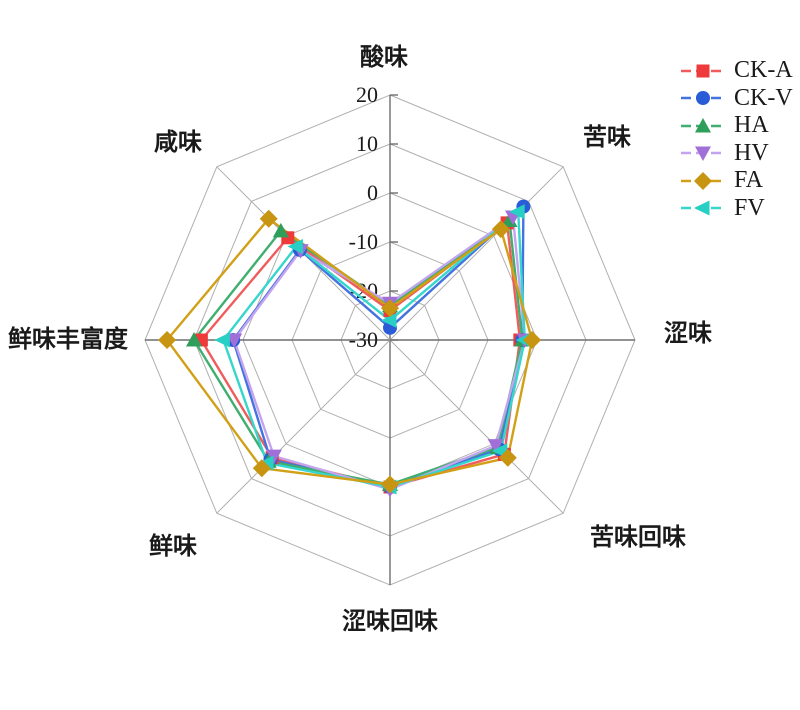  I want to click on series-line-hv, so click(379, 353).